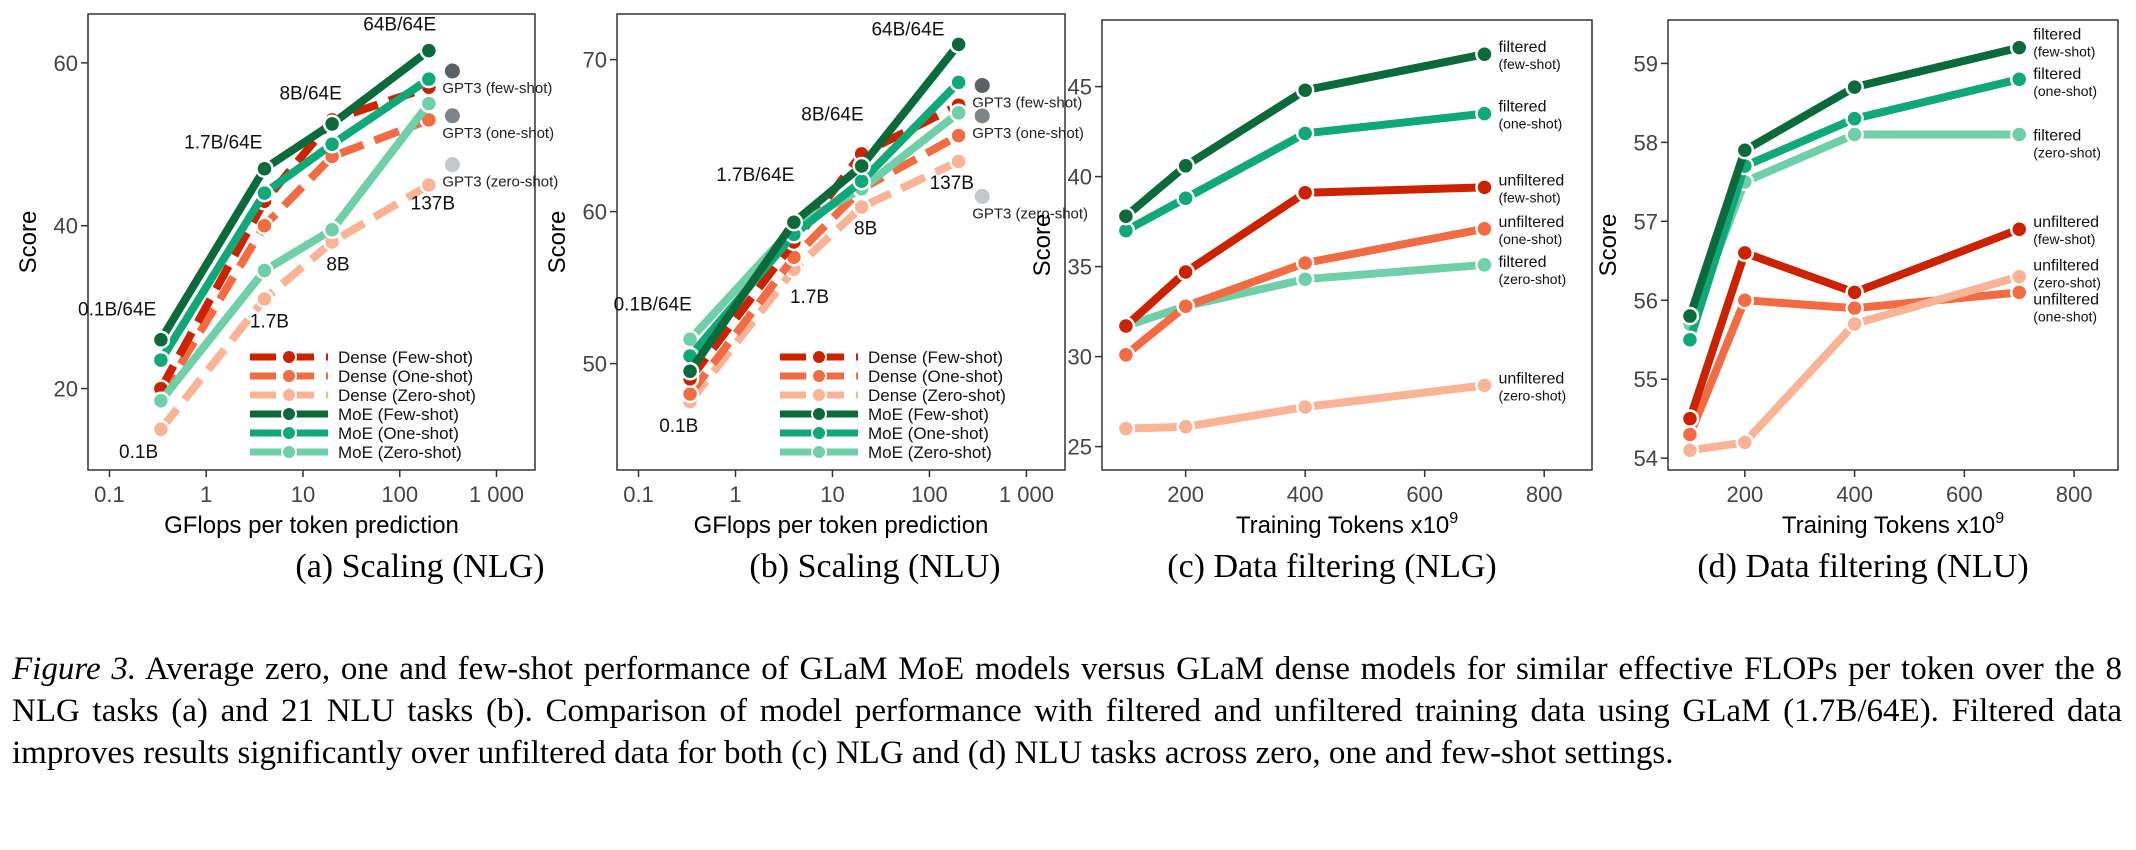 The height and width of the screenshot is (850, 2136). Describe the element at coordinates (303, 494) in the screenshot. I see `x-tick-label: 10` at that location.